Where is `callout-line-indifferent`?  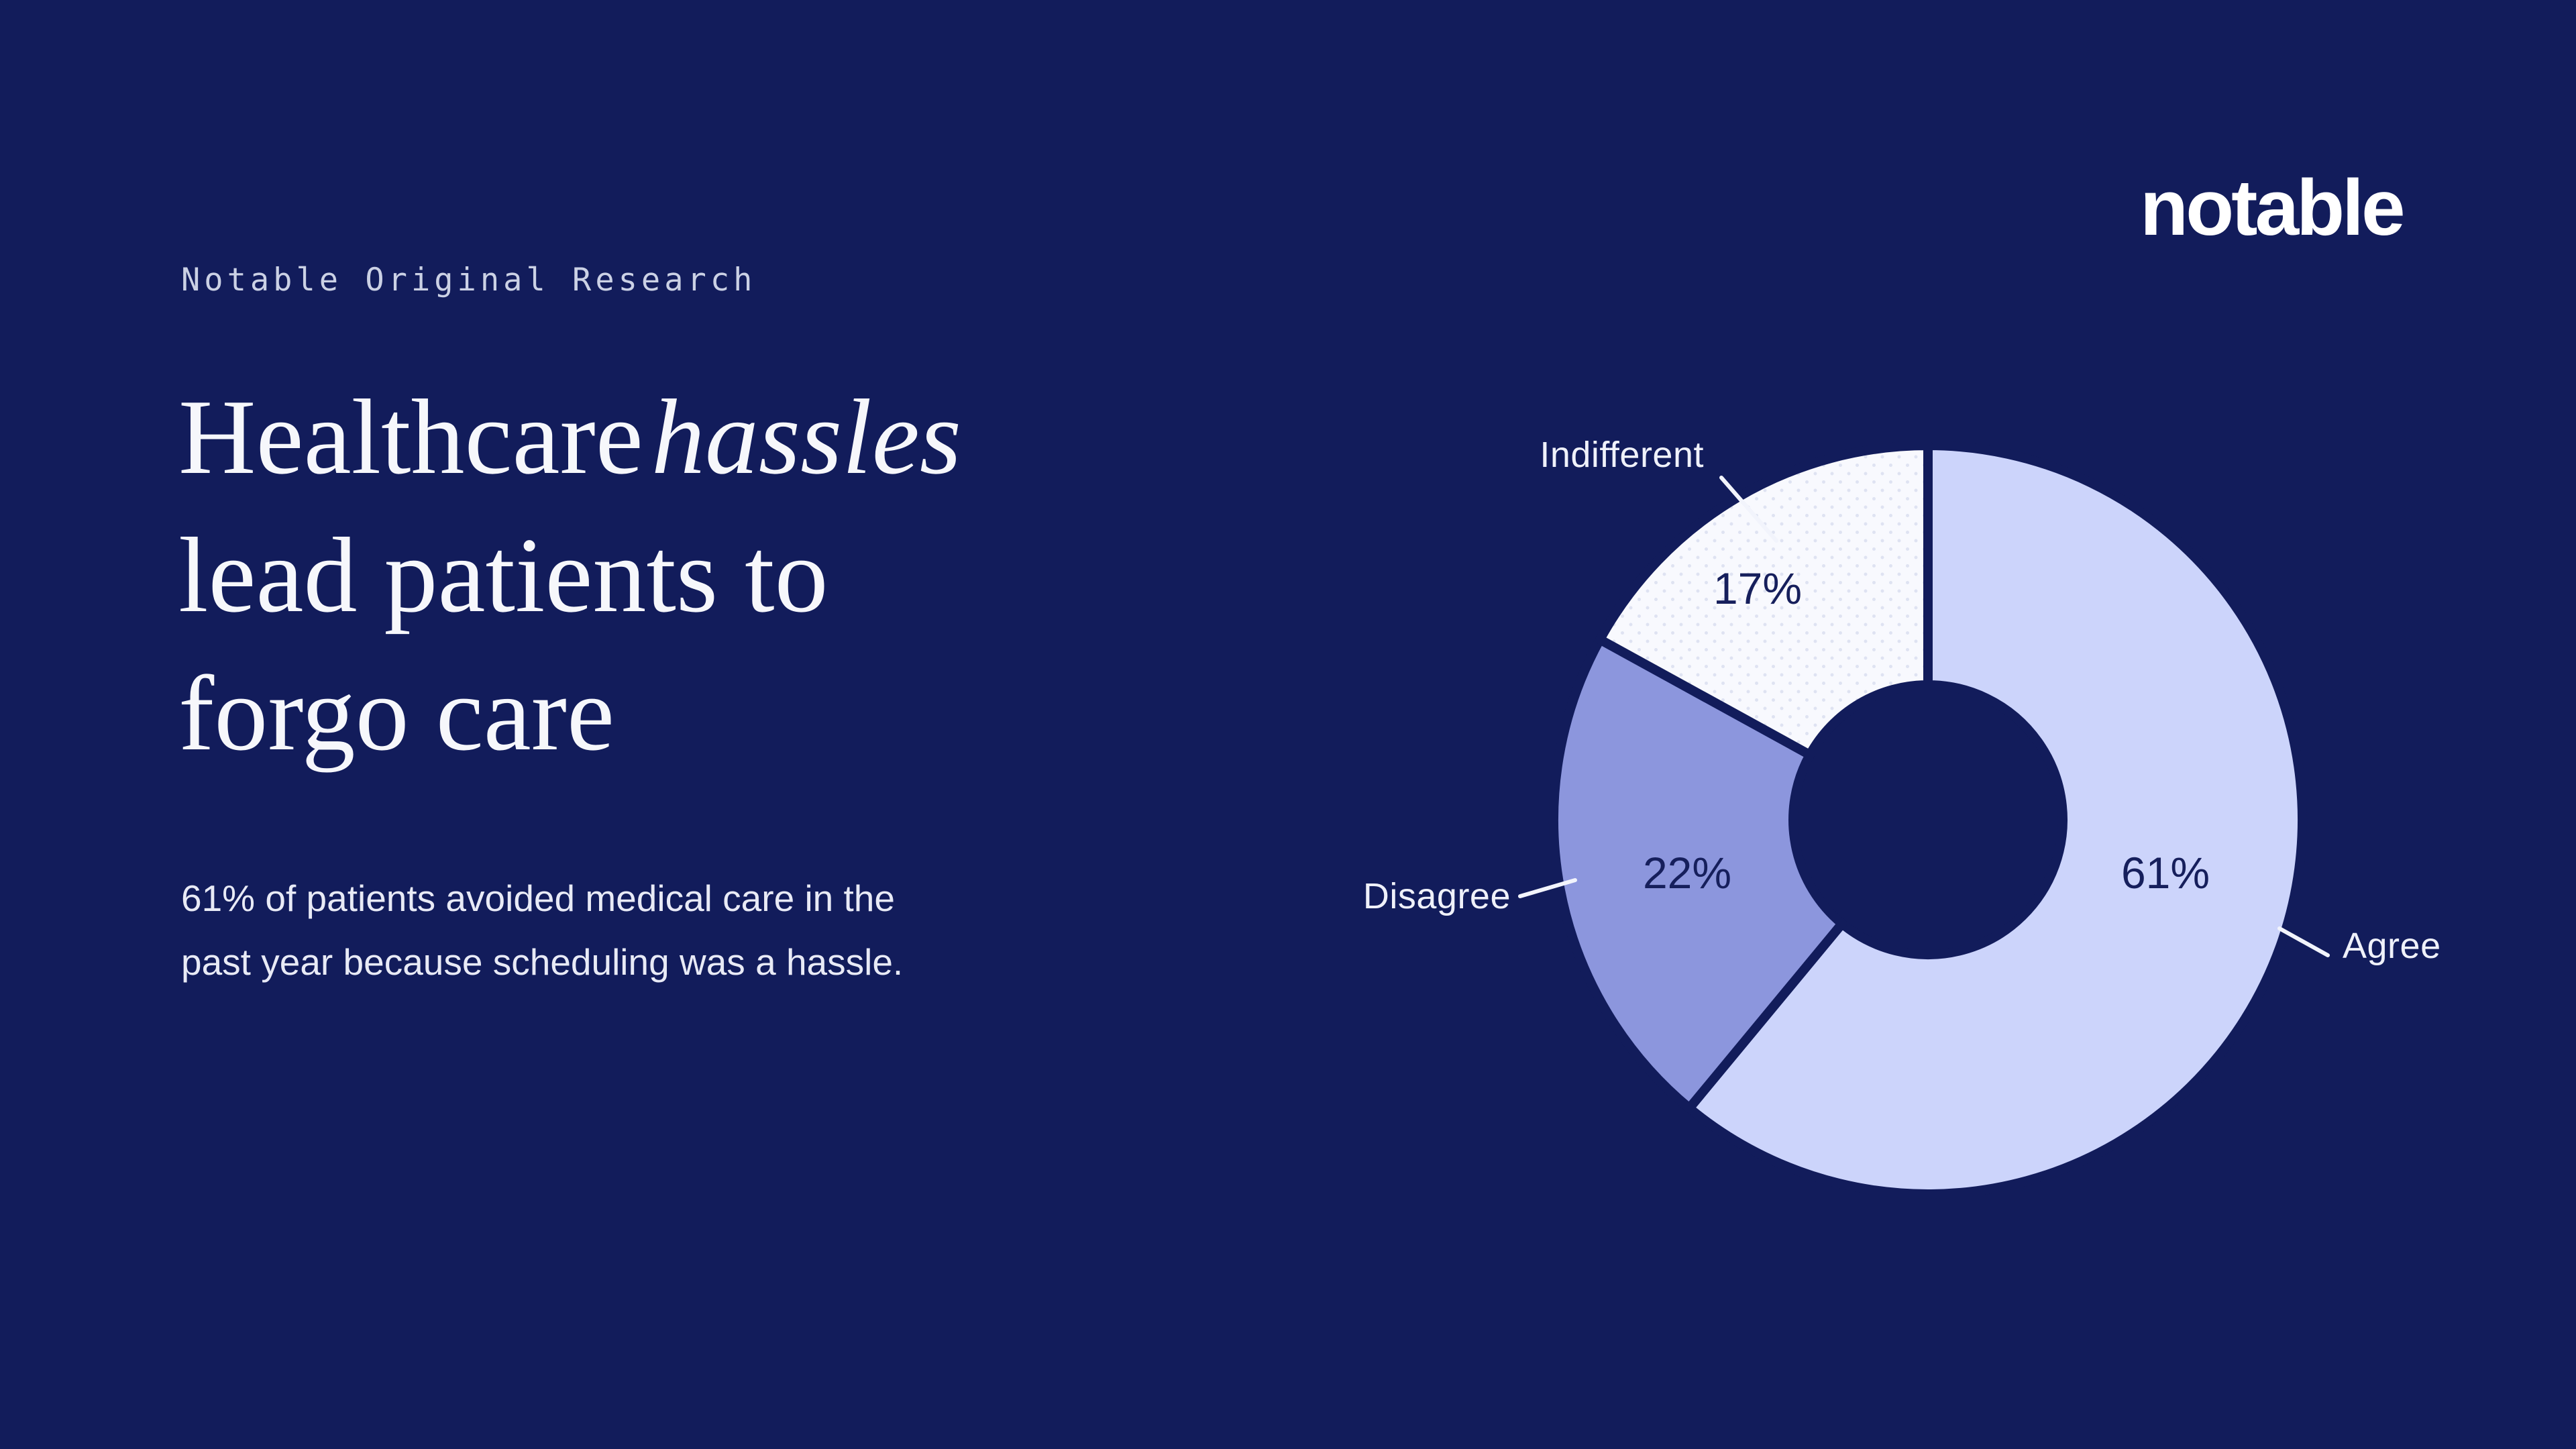
callout-line-indifferent is located at coordinates (1748, 509).